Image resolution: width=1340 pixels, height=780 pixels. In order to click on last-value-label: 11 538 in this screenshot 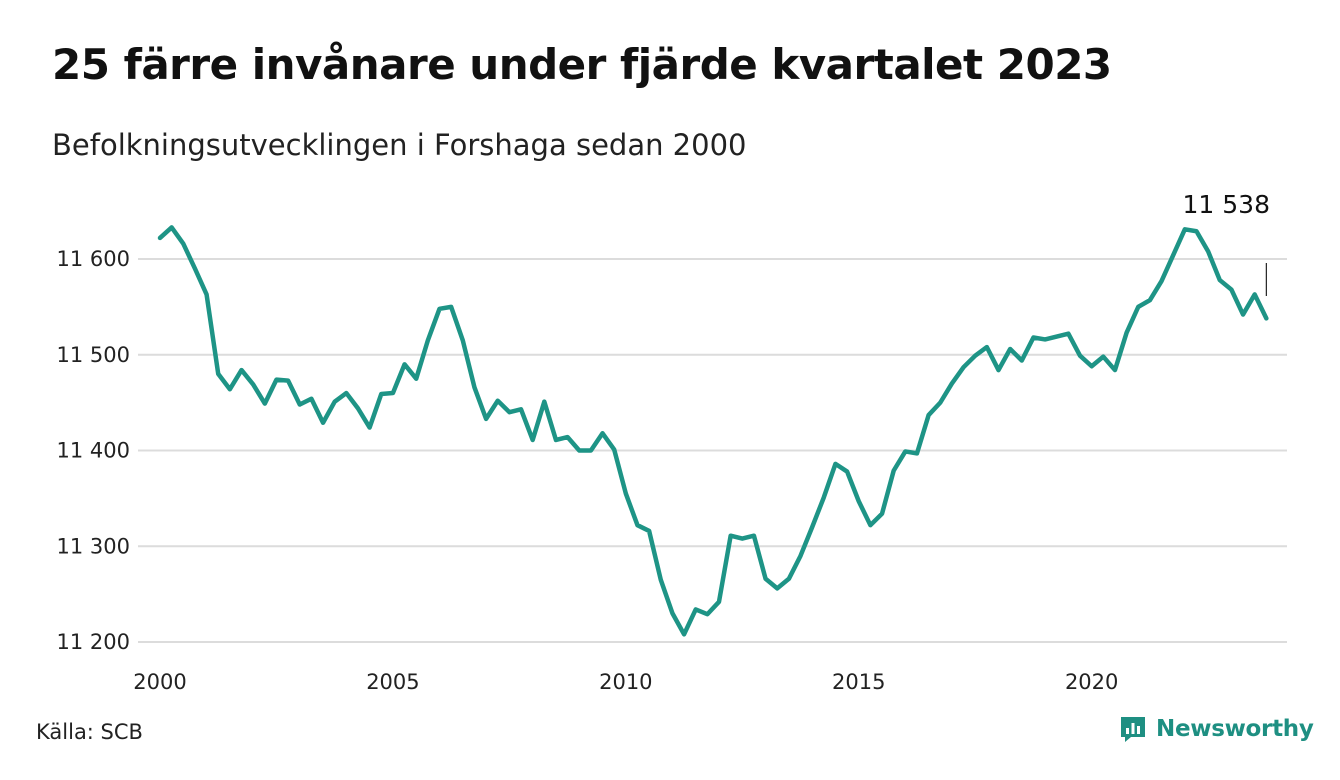, I will do `click(1226, 204)`.